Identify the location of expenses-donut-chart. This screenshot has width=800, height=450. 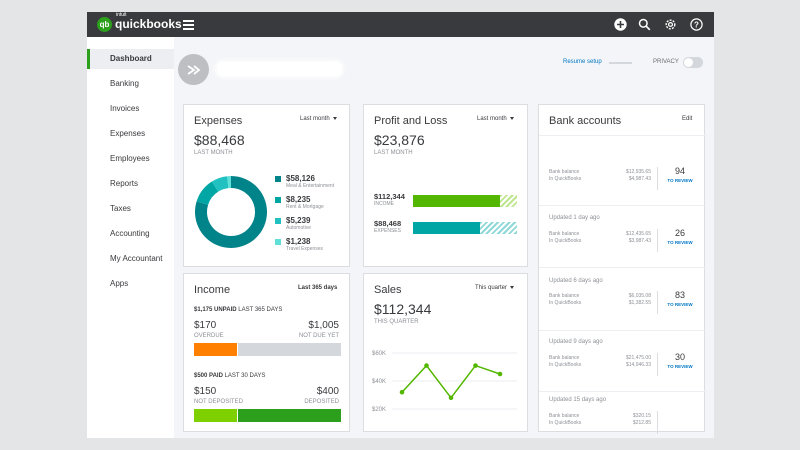
(231, 212).